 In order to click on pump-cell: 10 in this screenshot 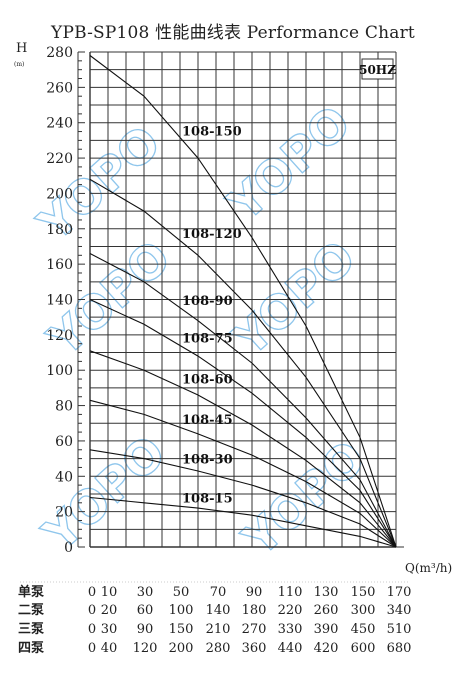, I will do `click(109, 592)`.